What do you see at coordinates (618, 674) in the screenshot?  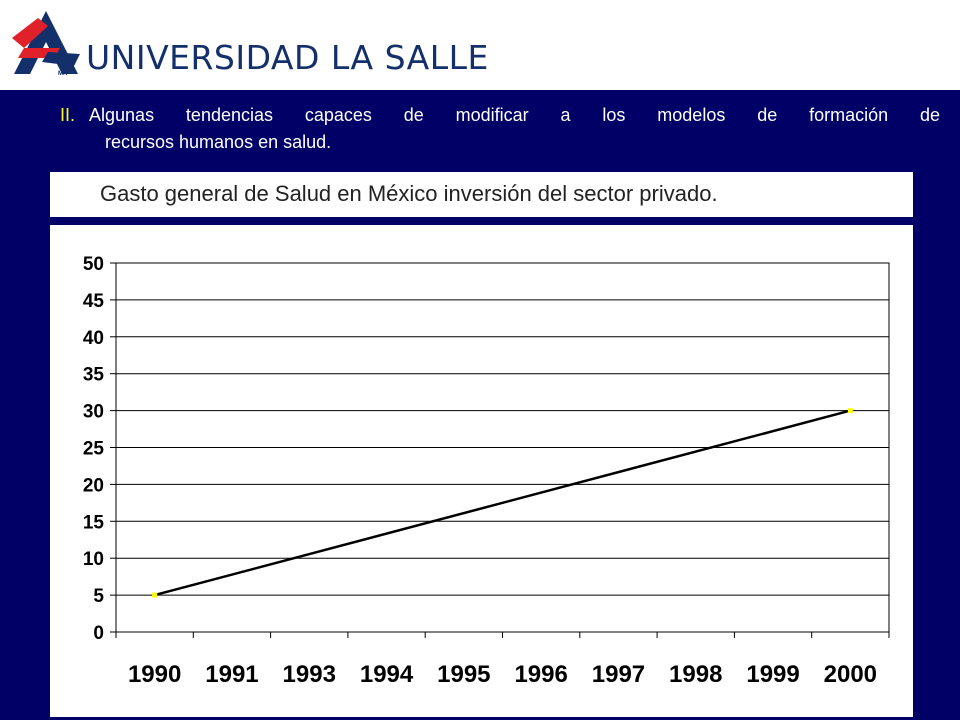 I see `x-tick-label-1997: 1997` at bounding box center [618, 674].